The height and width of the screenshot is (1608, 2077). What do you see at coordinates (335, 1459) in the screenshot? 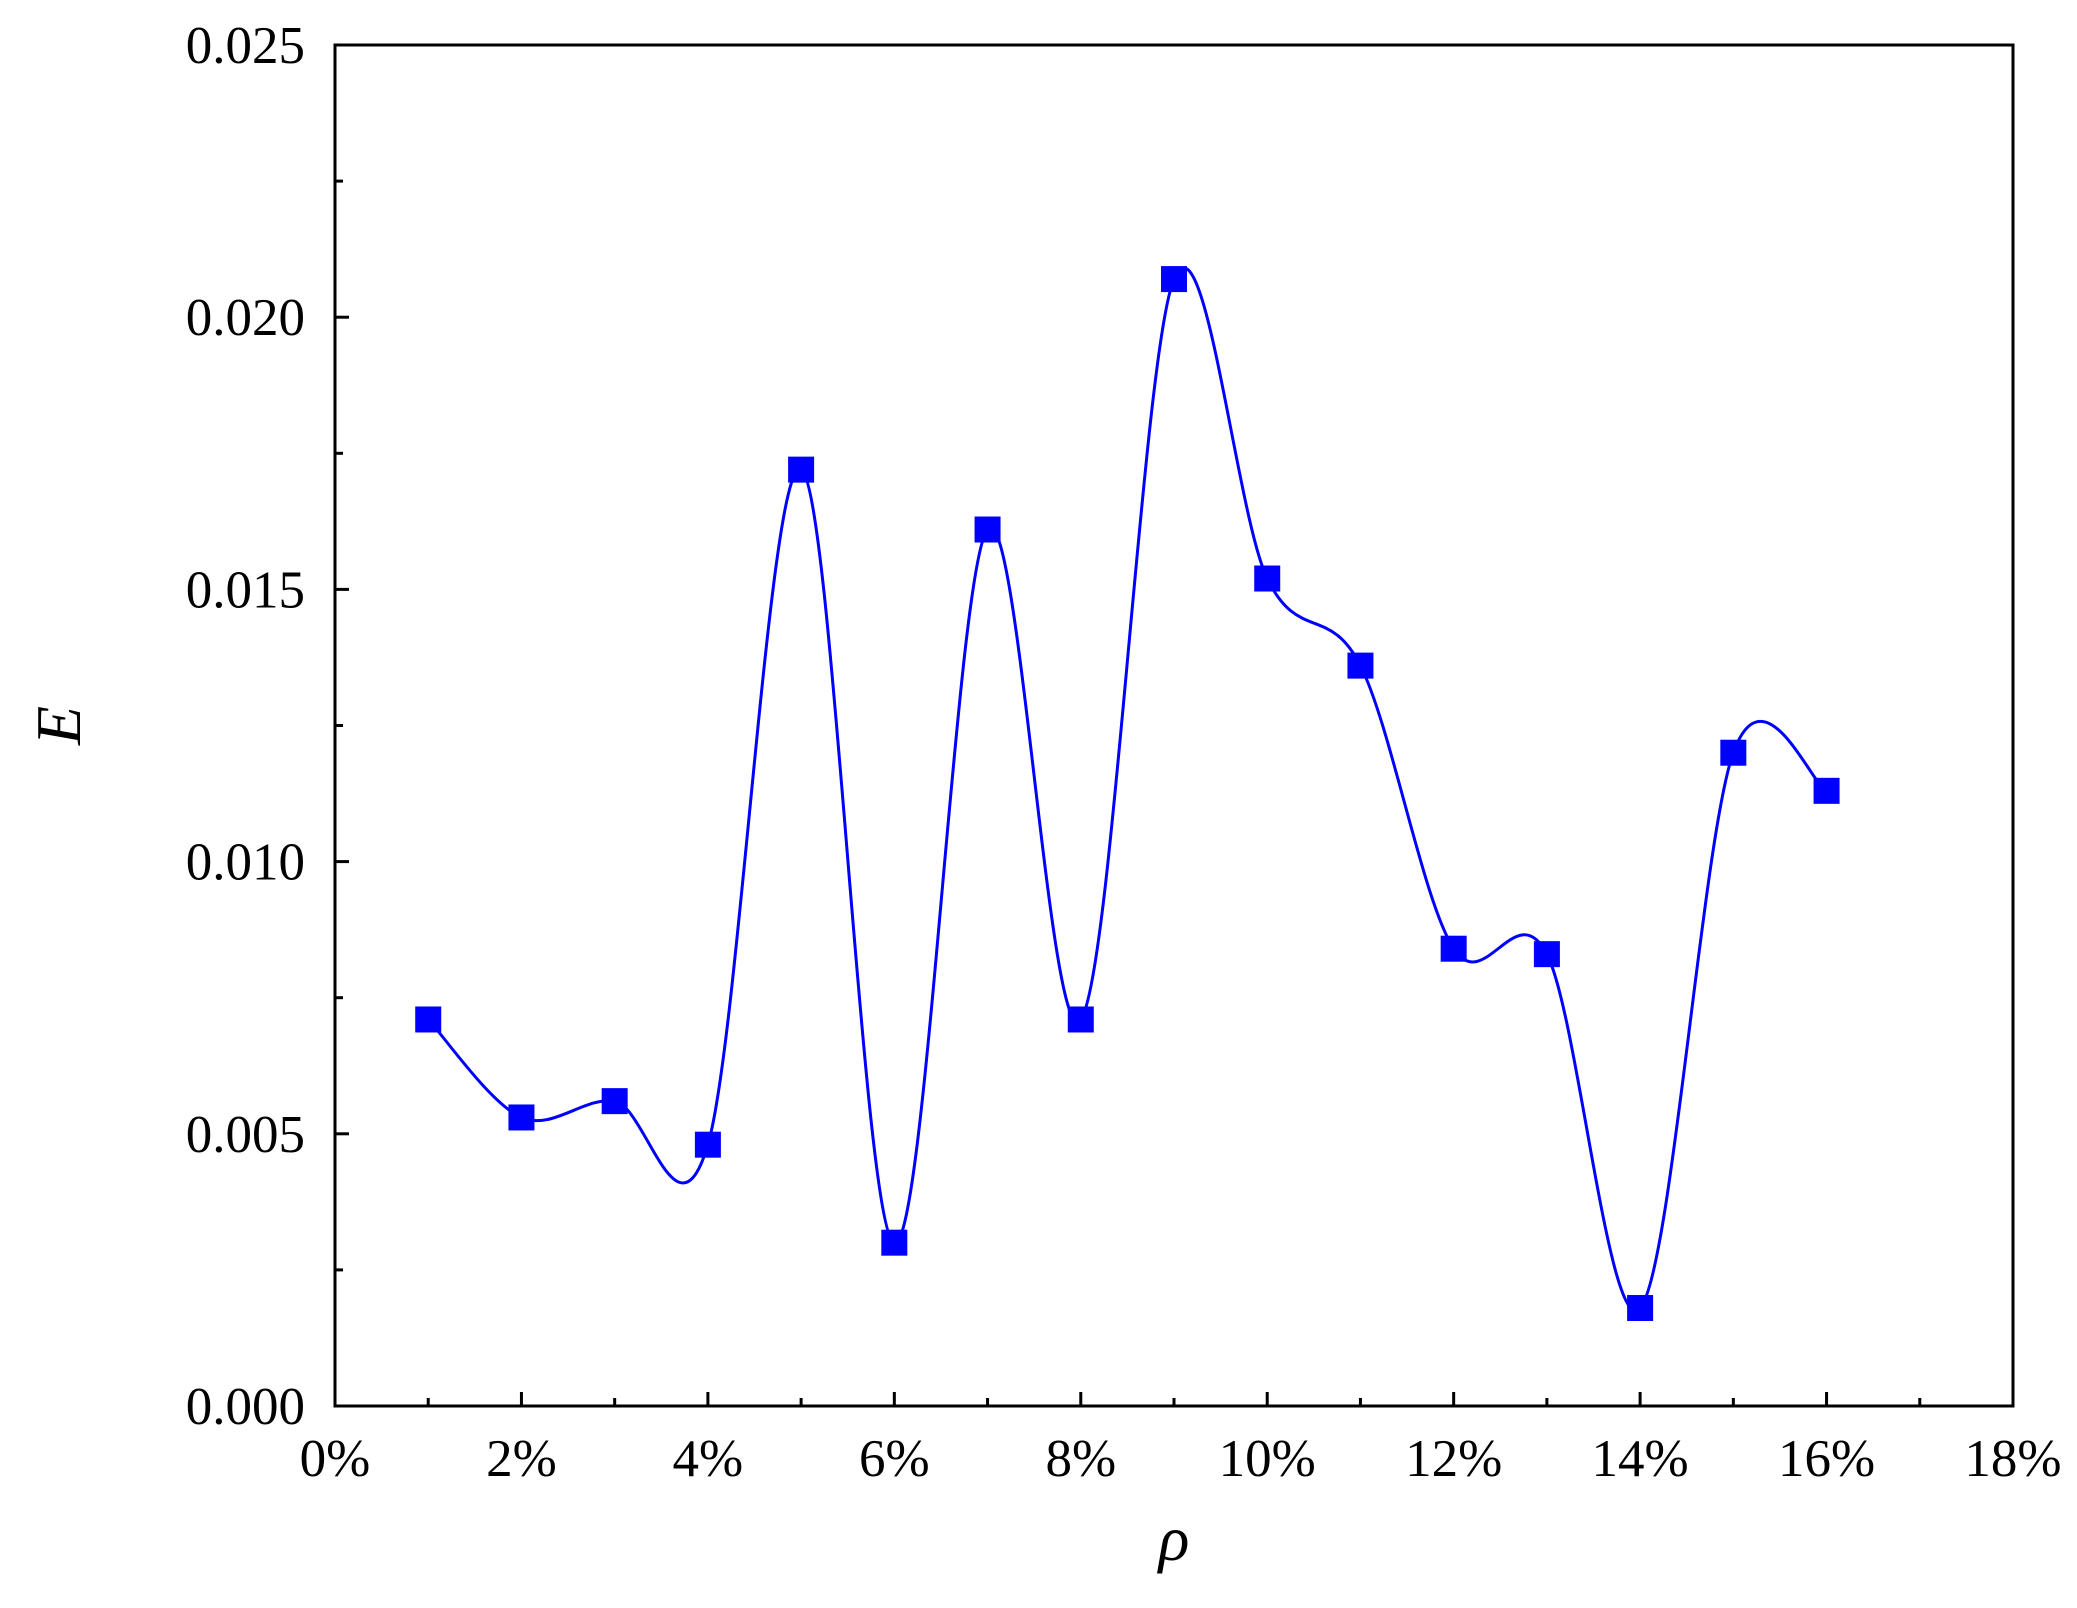
I see `x-tick-label: 0%` at bounding box center [335, 1459].